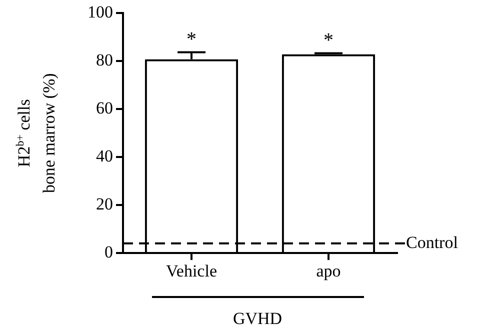 This screenshot has height=331, width=483. Describe the element at coordinates (104, 108) in the screenshot. I see `y-tick-label: 60` at that location.